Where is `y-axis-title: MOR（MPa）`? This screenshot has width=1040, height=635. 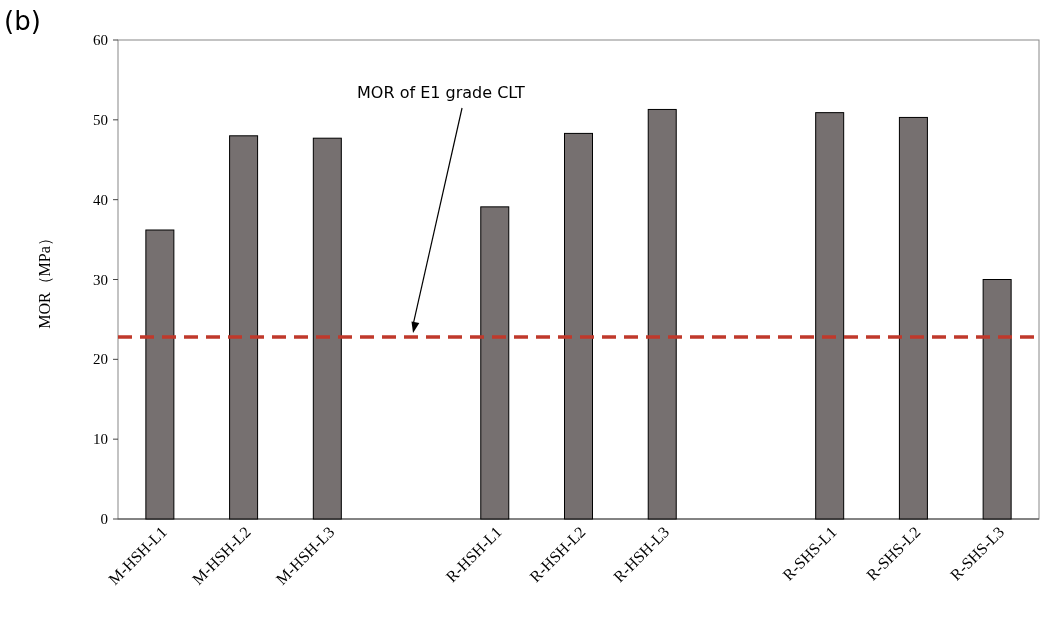
y-axis-title: MOR（MPa） is located at coordinates (44, 279).